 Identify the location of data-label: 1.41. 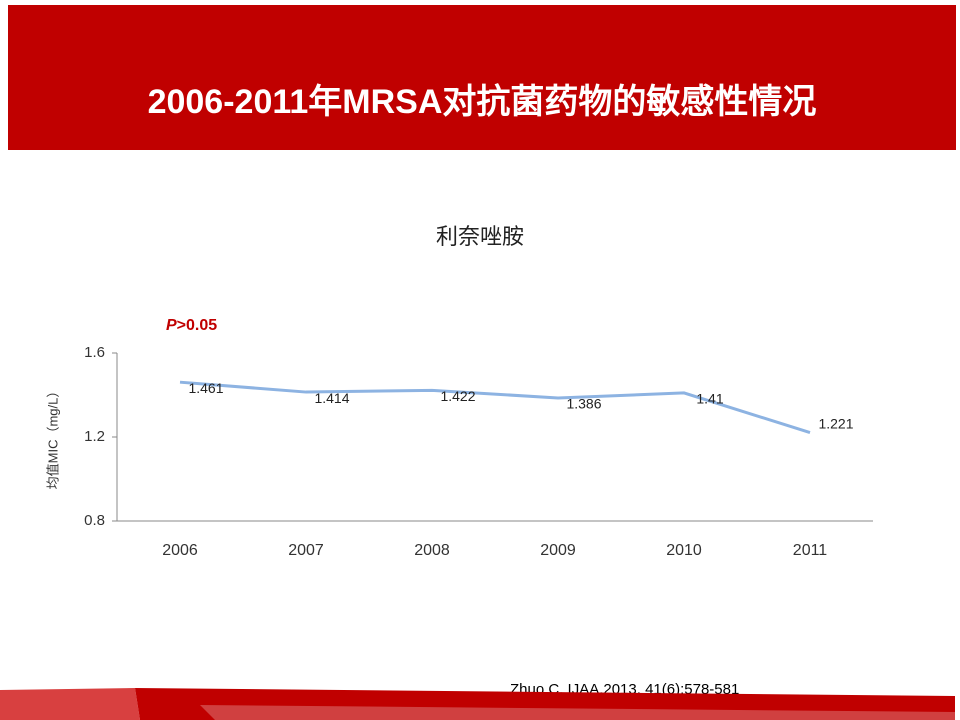
(709, 399).